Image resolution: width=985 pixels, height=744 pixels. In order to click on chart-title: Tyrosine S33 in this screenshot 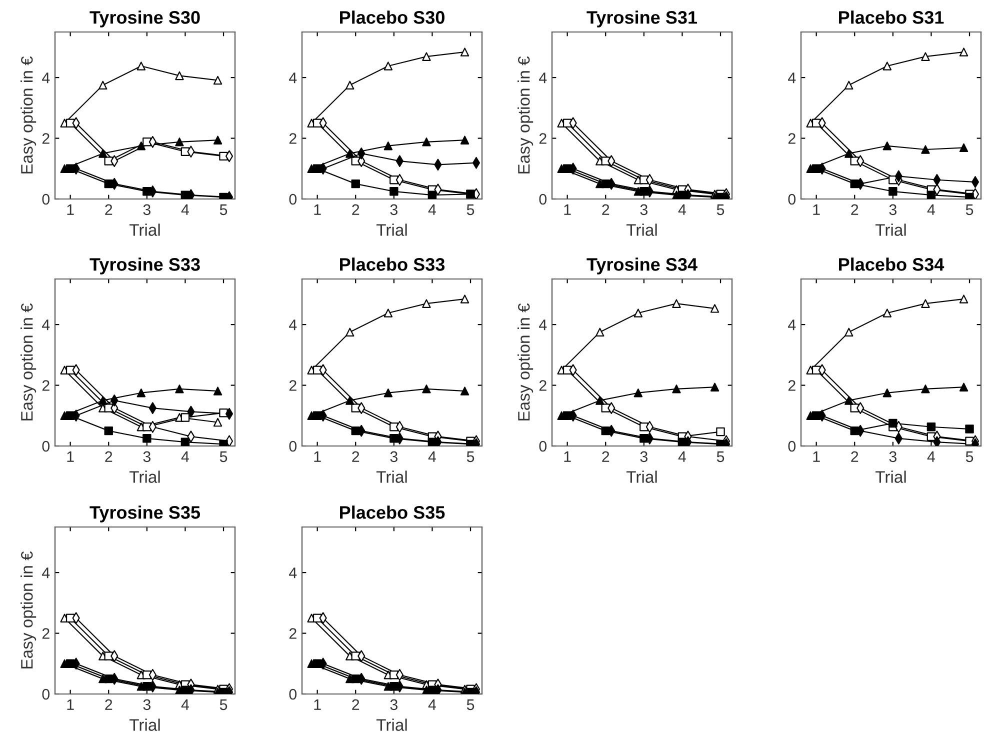, I will do `click(145, 266)`.